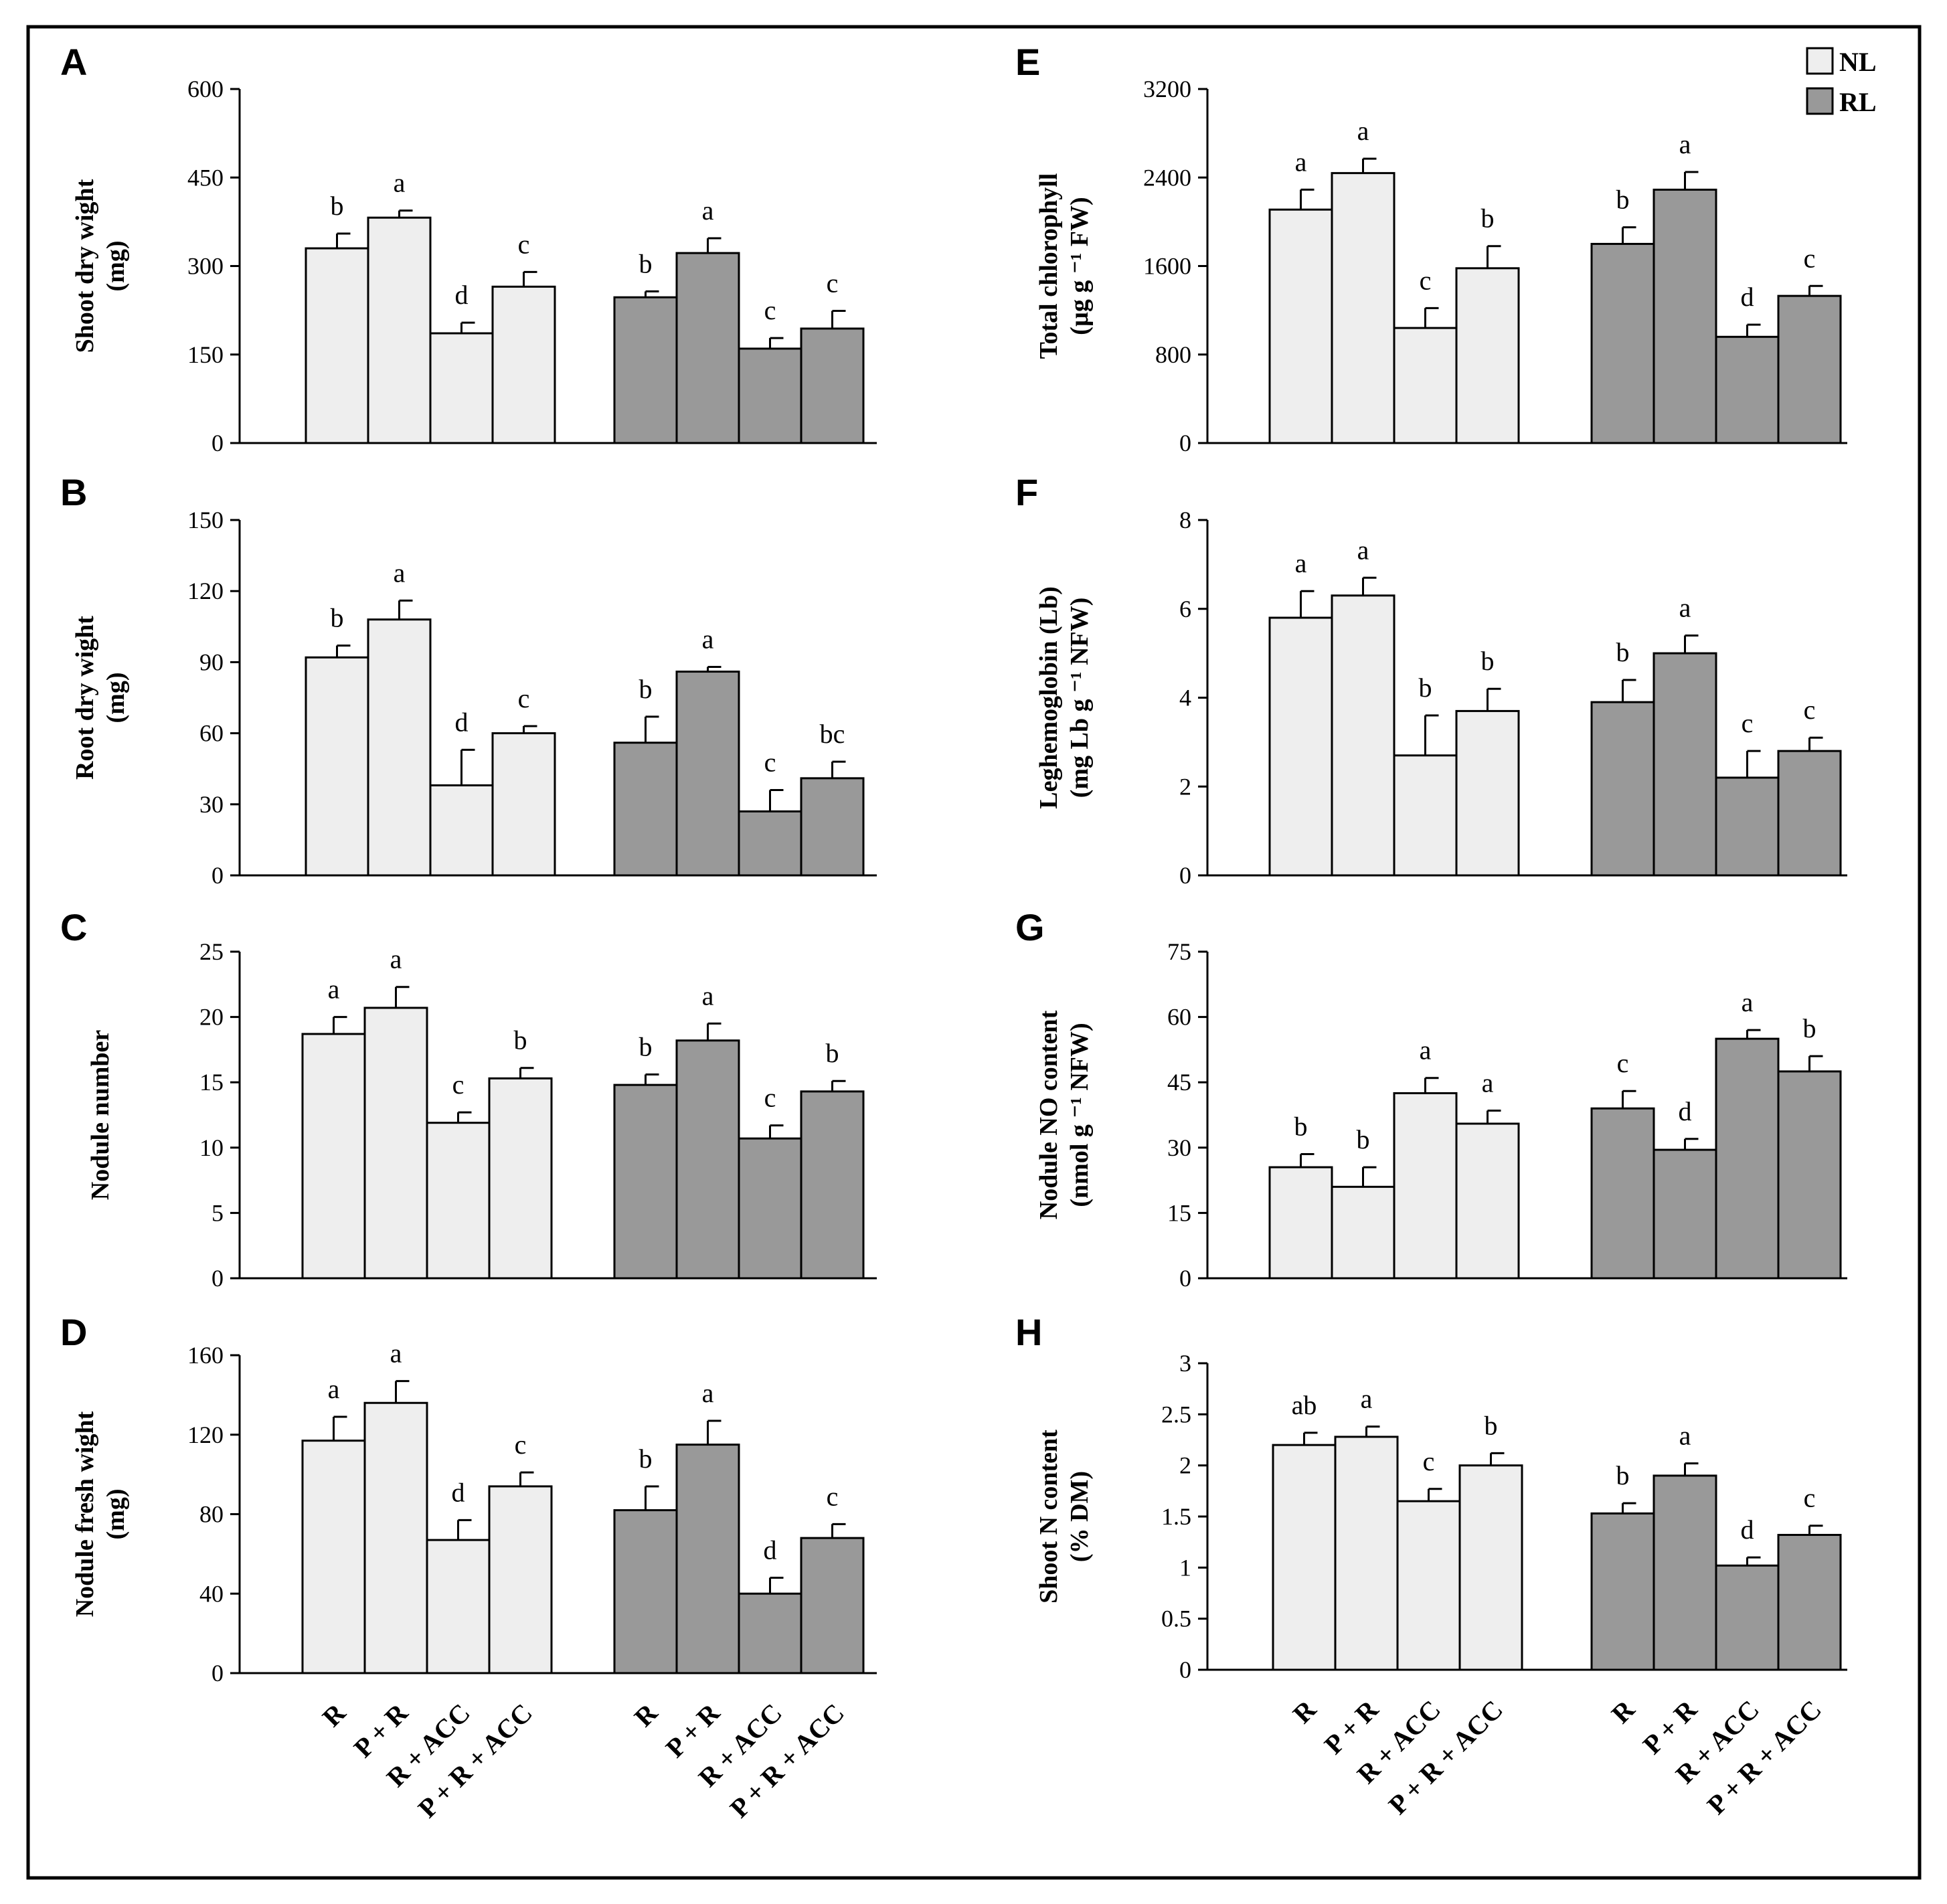 This screenshot has height=1904, width=1947. What do you see at coordinates (73, 1332) in the screenshot?
I see `panel-letter: D` at bounding box center [73, 1332].